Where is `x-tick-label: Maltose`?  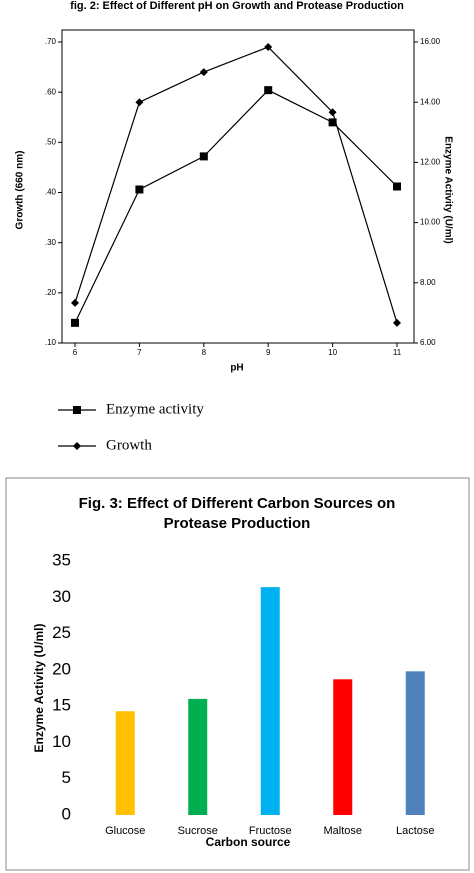 x-tick-label: Maltose is located at coordinates (342, 831).